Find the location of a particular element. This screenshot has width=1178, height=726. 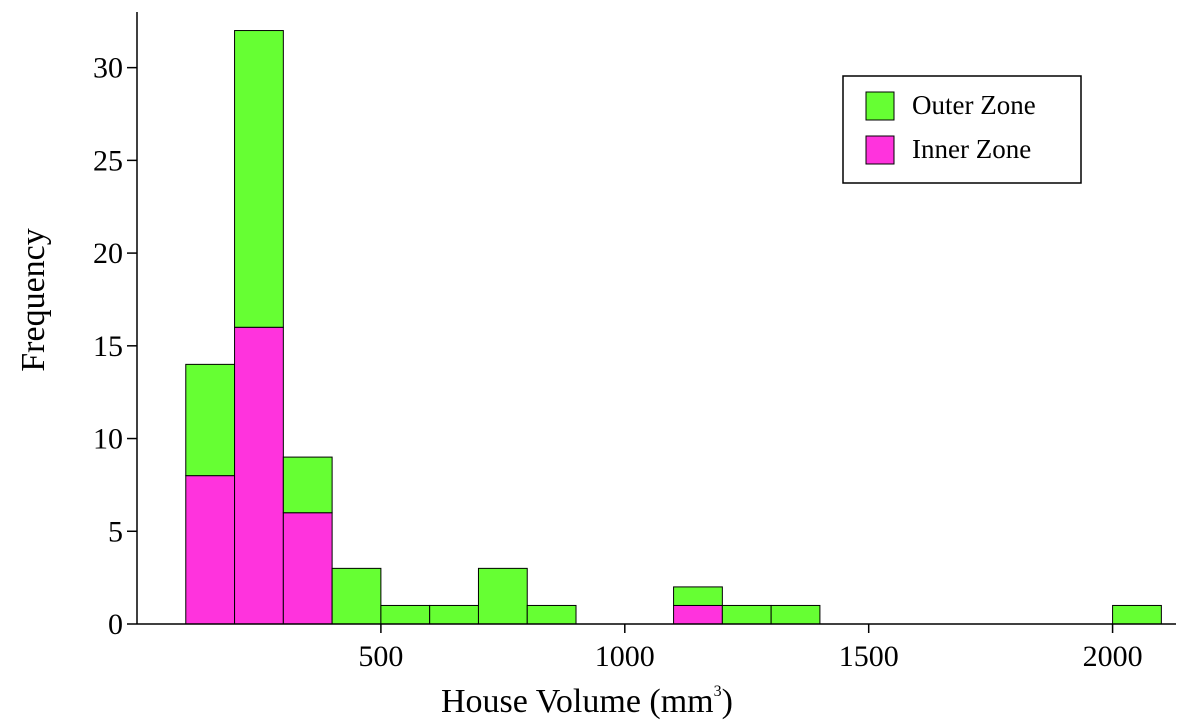

x-tick-label: 1000 is located at coordinates (625, 656).